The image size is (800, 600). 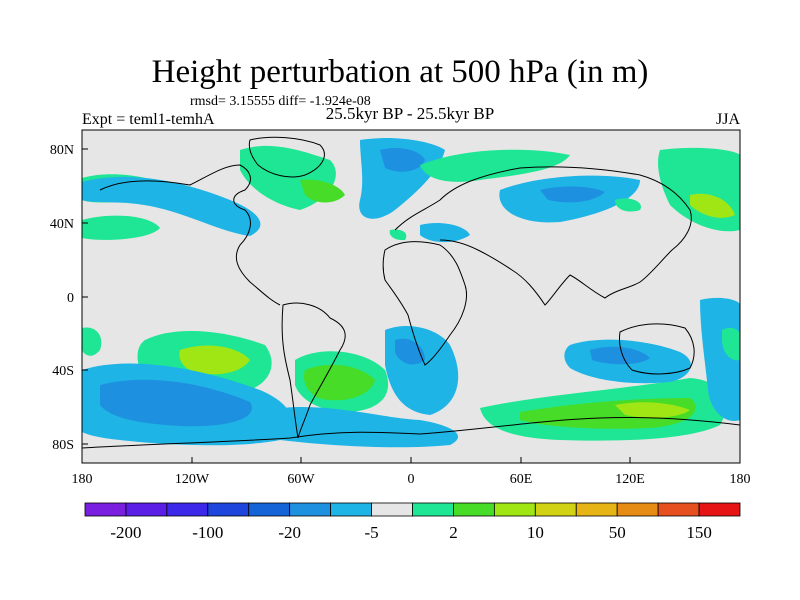 I want to click on contour-sa-core, so click(x=339, y=382).